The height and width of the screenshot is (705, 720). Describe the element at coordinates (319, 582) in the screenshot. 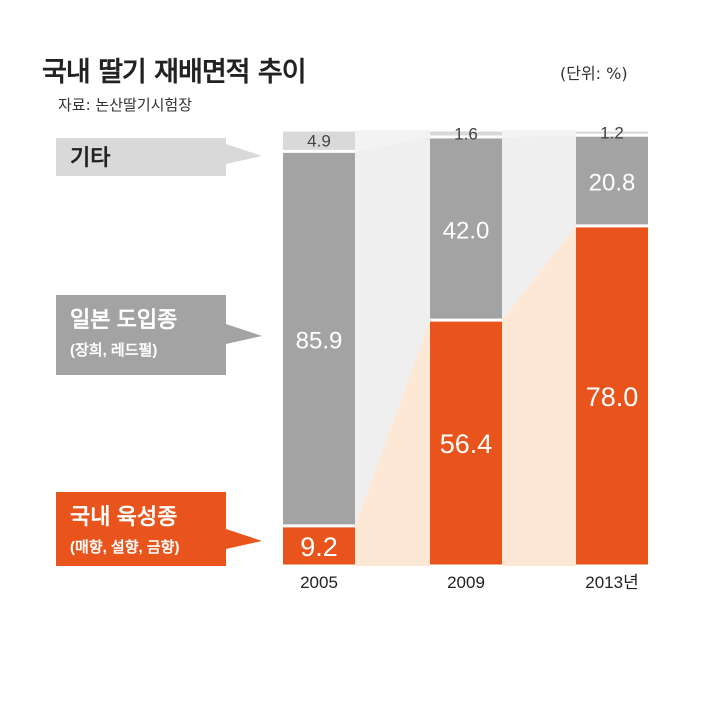

I see `category-label: 2005` at that location.